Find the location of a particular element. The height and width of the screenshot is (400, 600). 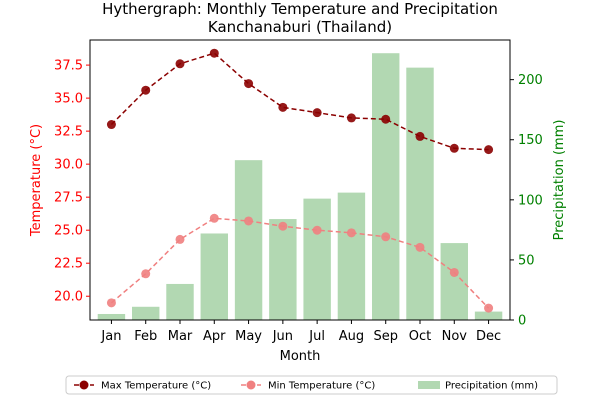

precip-bar-apr is located at coordinates (214, 276).